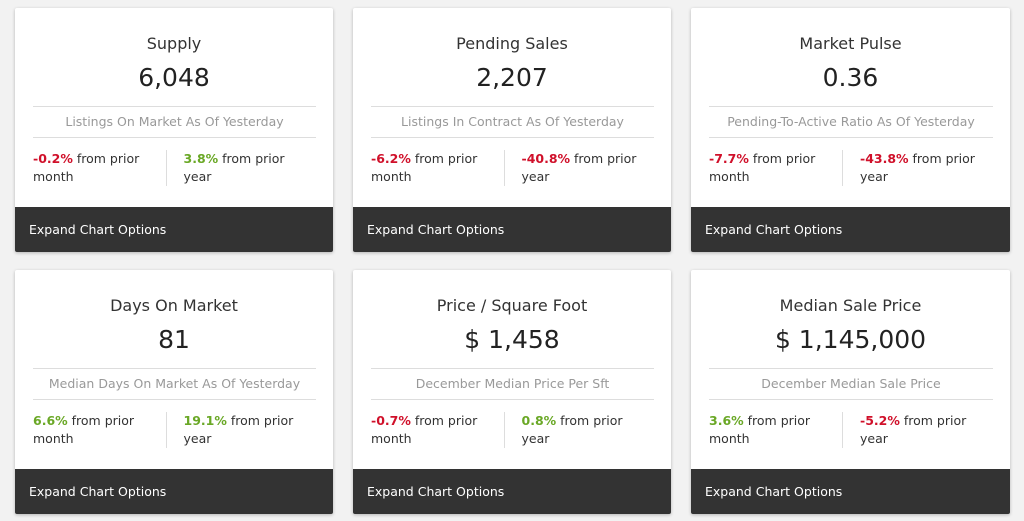  I want to click on card-value: 81, so click(174, 339).